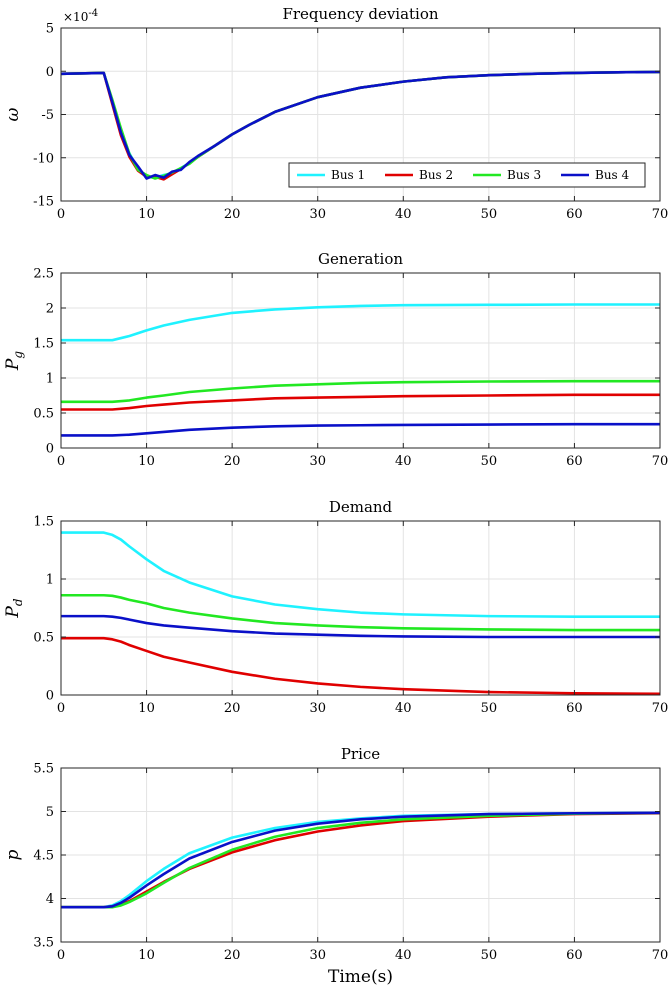 The width and height of the screenshot is (668, 996). Describe the element at coordinates (360, 259) in the screenshot. I see `chart-title: Generation` at that location.